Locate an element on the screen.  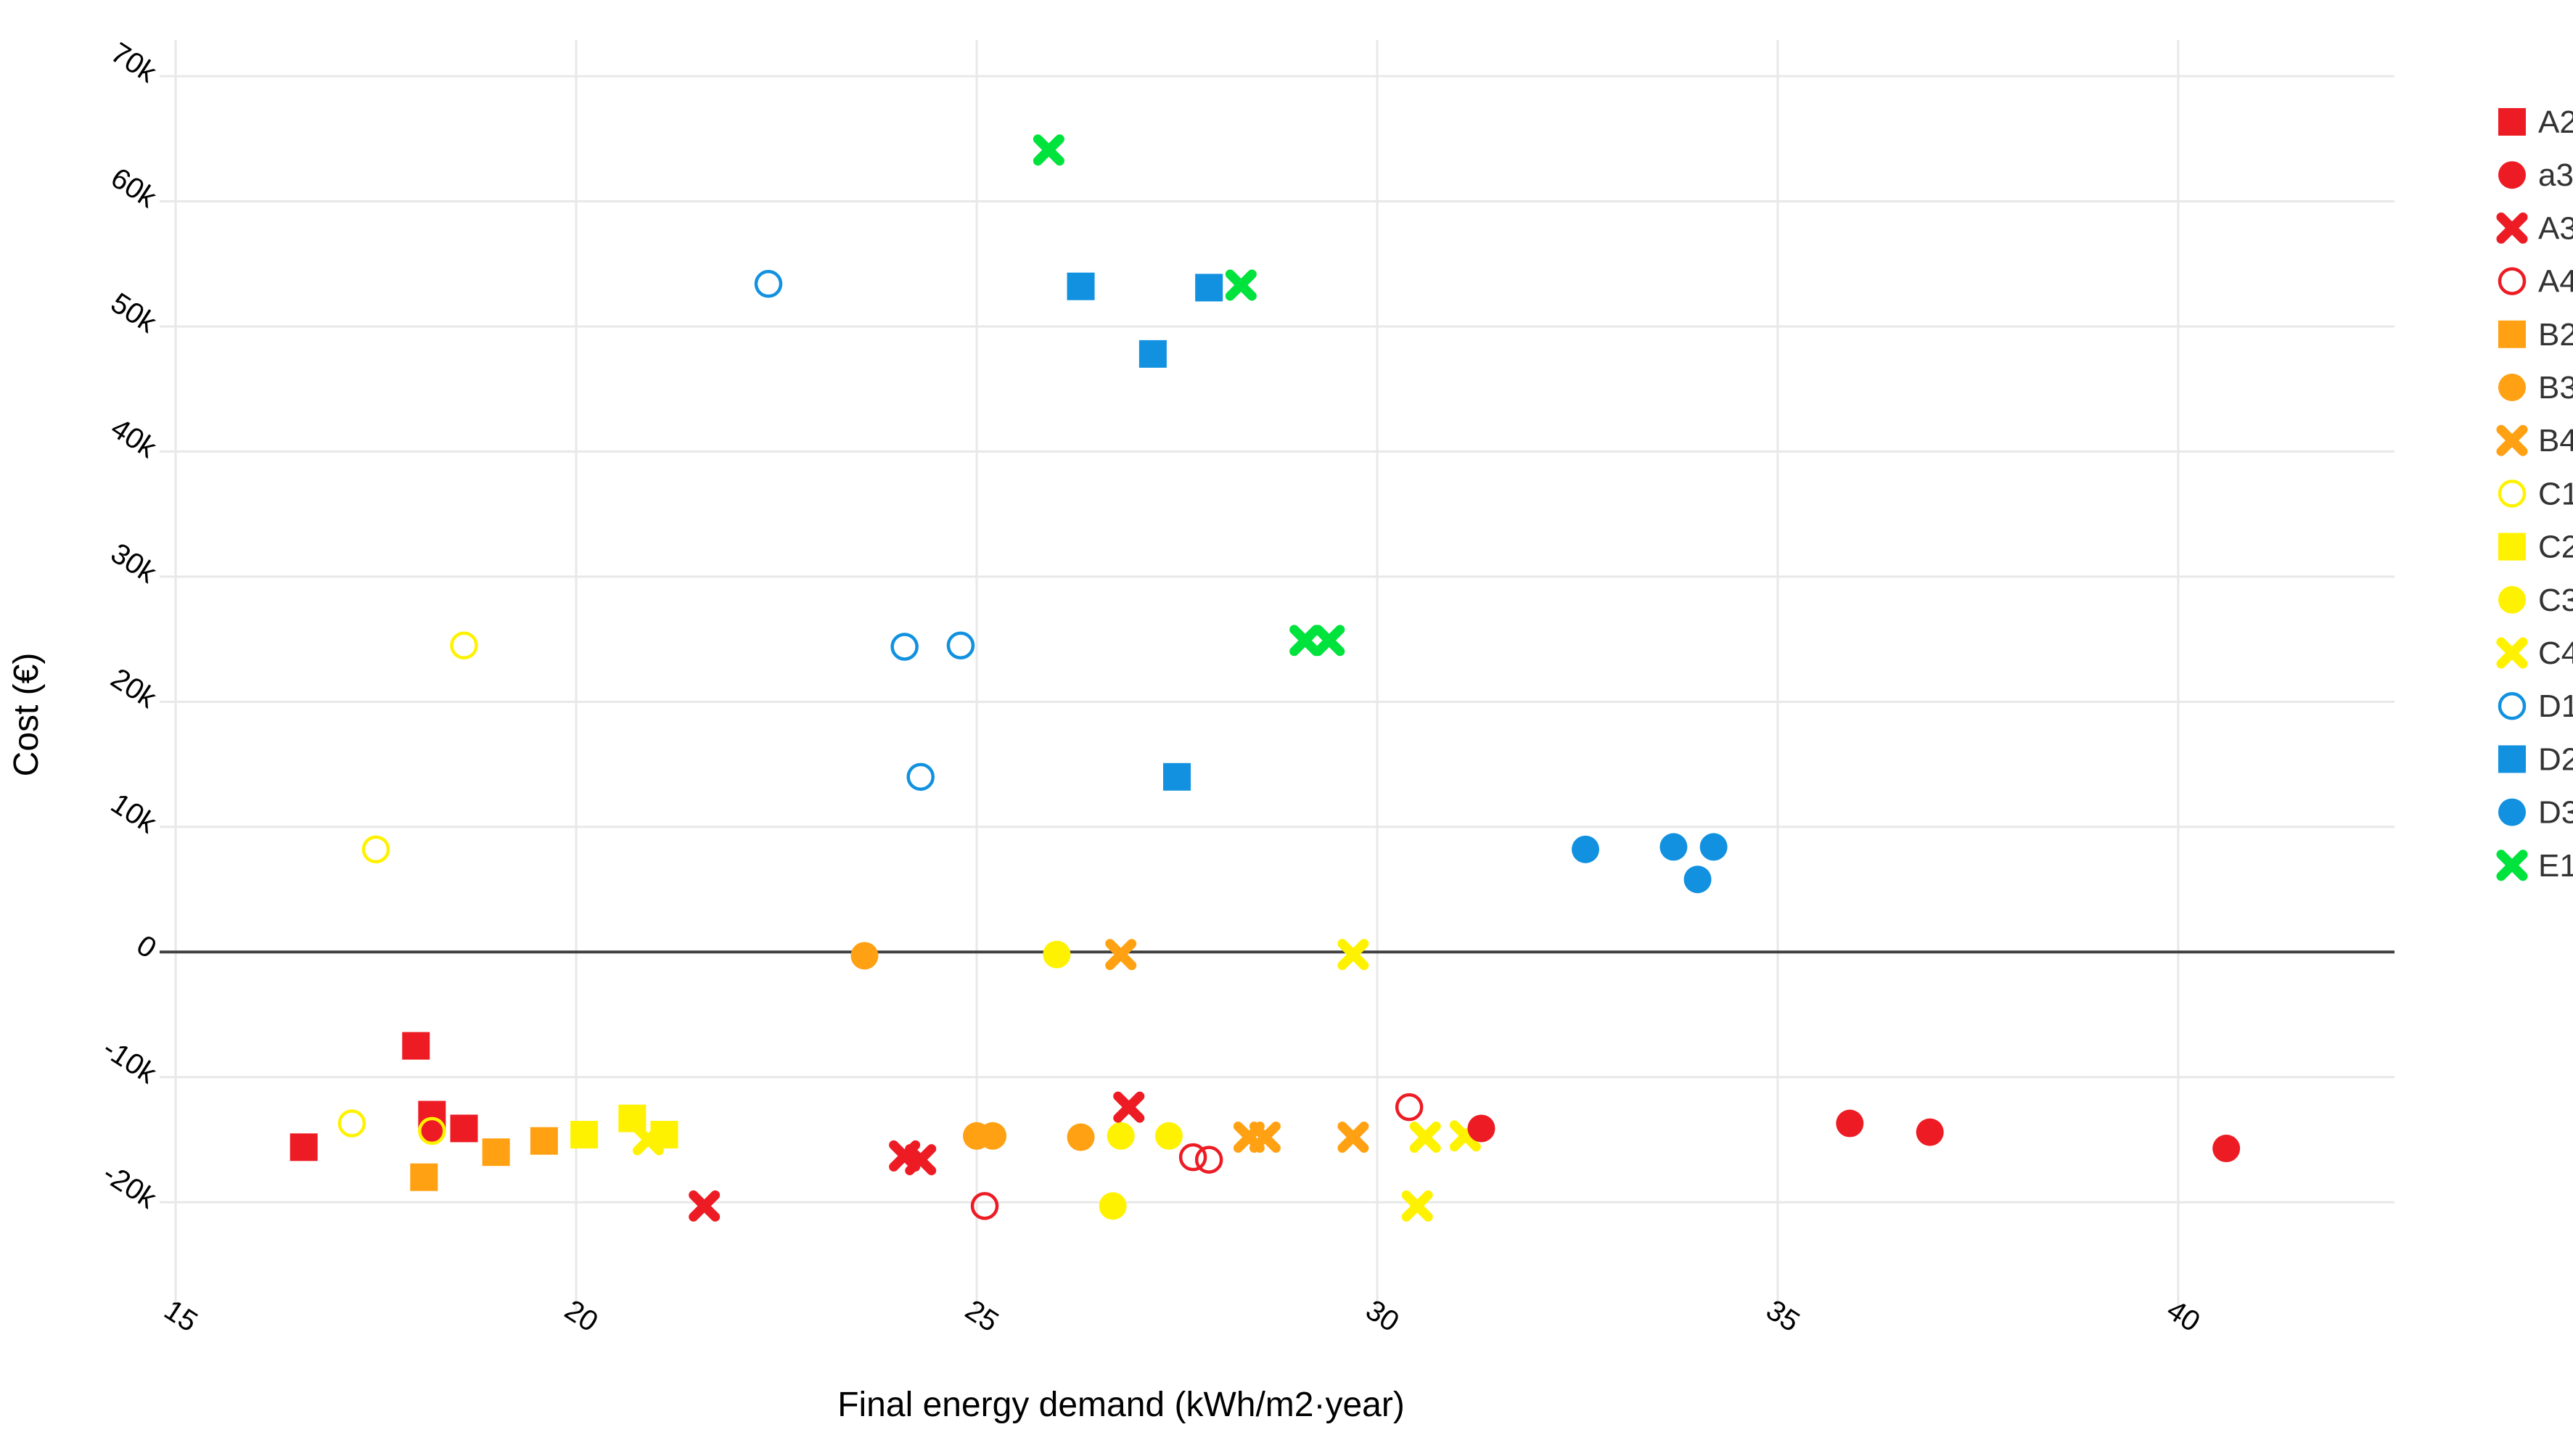
legend-item-C1: C1 is located at coordinates (2536, 494).